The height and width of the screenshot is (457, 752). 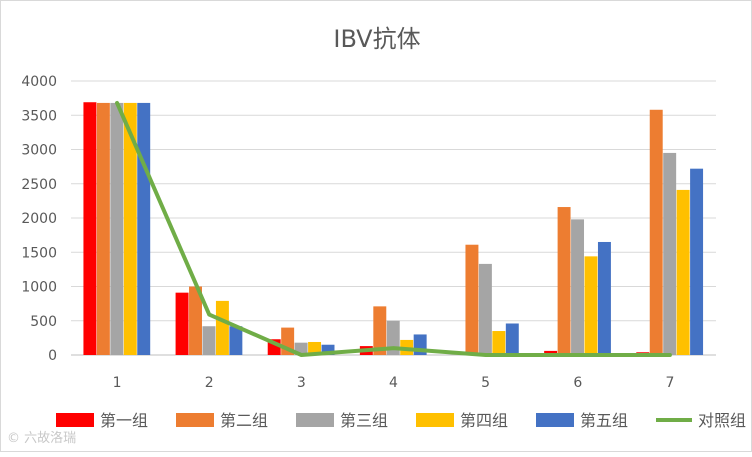 I want to click on y-tick-label: 4000, so click(x=39, y=82).